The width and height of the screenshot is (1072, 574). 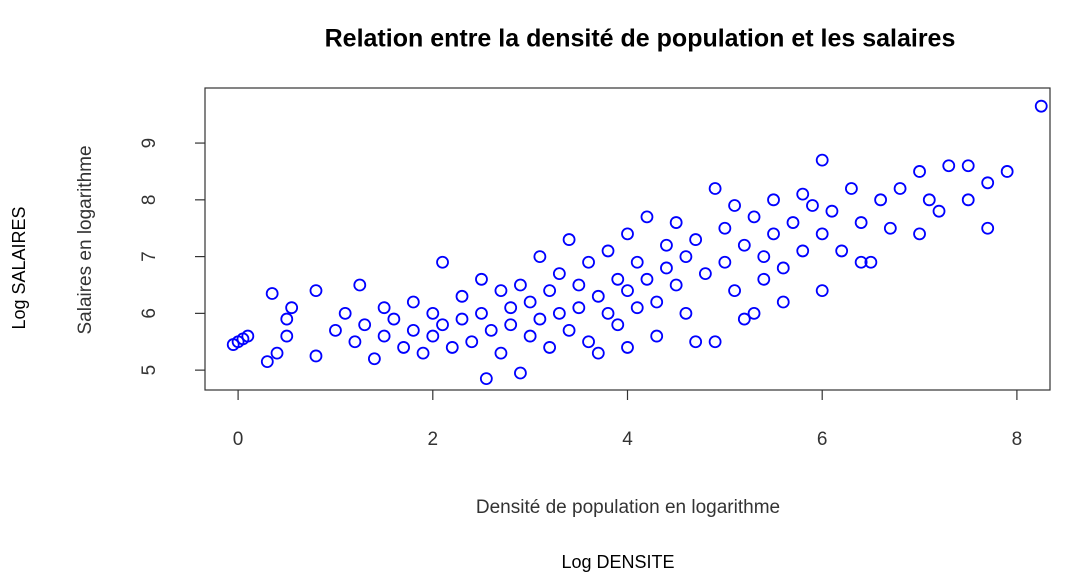 I want to click on x-tick-label: 4, so click(x=627, y=439).